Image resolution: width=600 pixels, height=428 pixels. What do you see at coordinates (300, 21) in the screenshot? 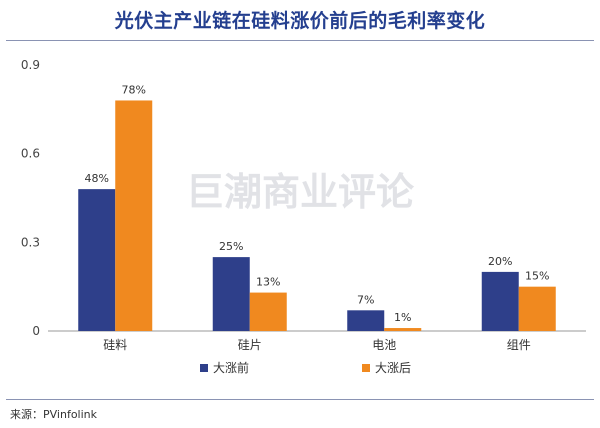
I see `chart-title: 光伏主产业链在硅料涨价前后的毛利率变化` at bounding box center [300, 21].